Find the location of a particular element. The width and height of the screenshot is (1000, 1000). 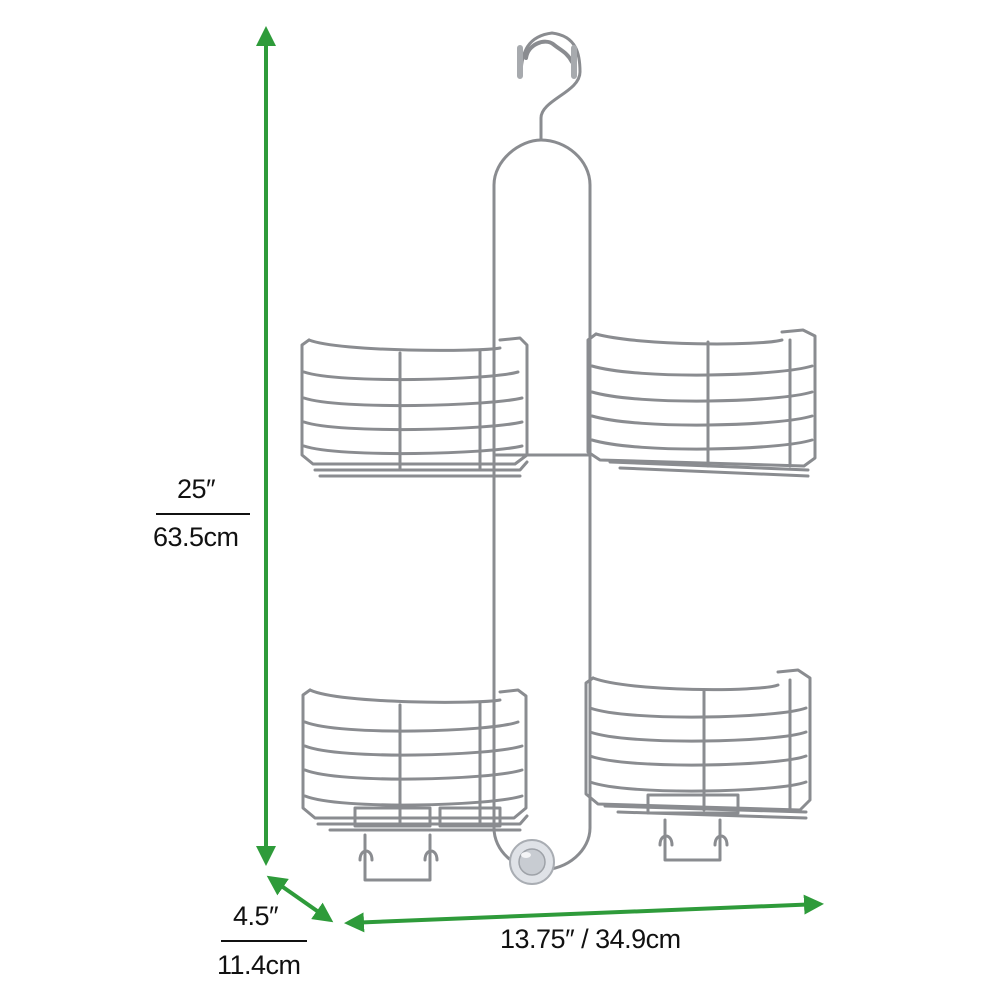

depth-imperial-label: 4.5″ is located at coordinates (256, 916).